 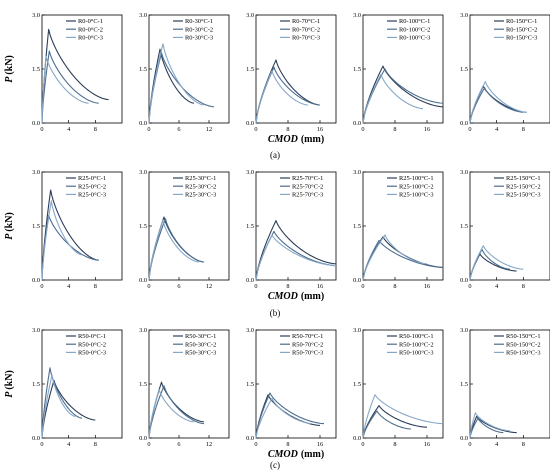 I want to click on legend-entry: R0-30°C-1, so click(x=199, y=21).